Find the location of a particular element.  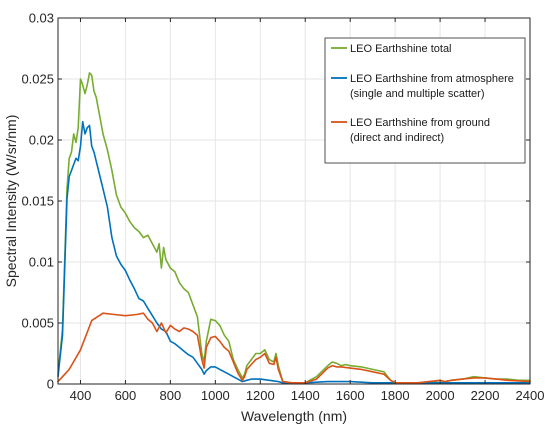

y-axis-title: Spectral Intensity (W/sr/nm) is located at coordinates (11, 201).